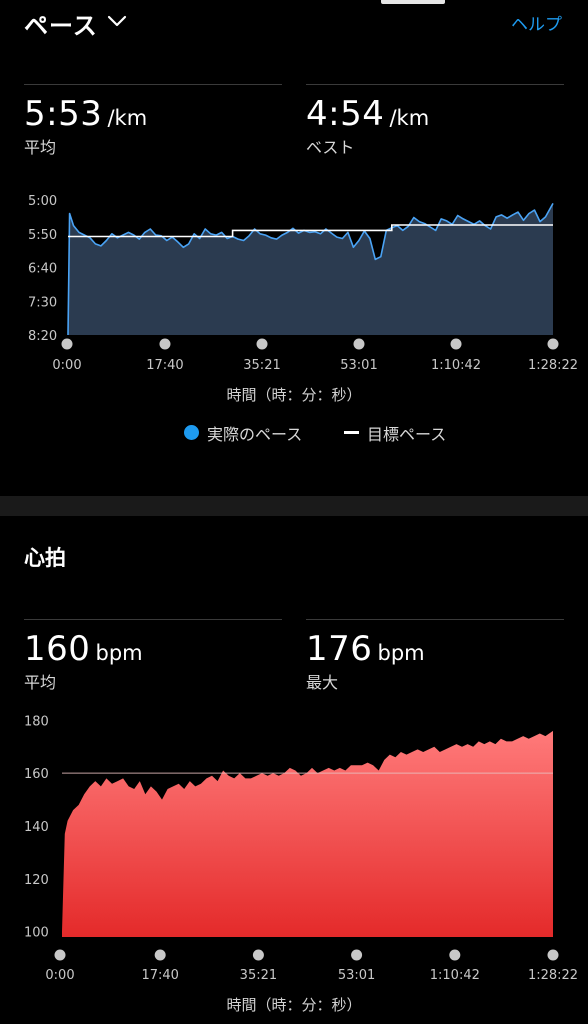  What do you see at coordinates (294, 1005) in the screenshot?
I see `hr-x-axis-title: 時間（時：分：秒）` at bounding box center [294, 1005].